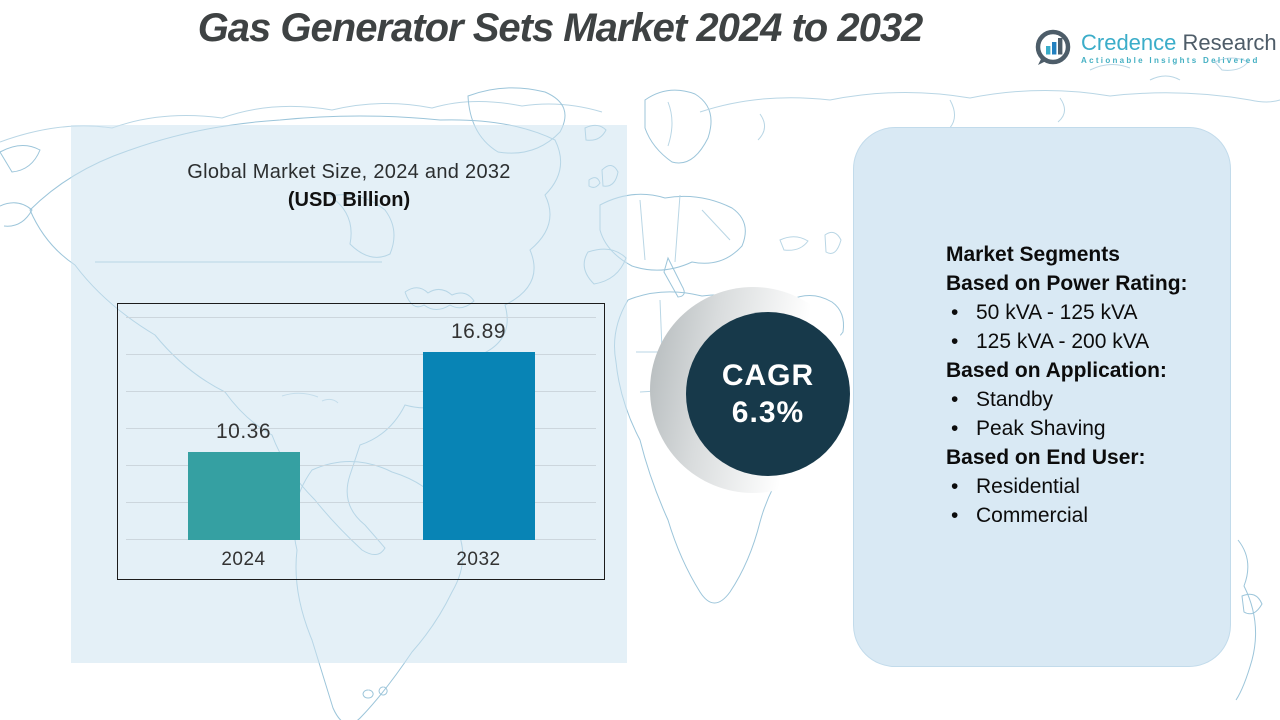 The height and width of the screenshot is (720, 1280). I want to click on bar-2032, so click(478, 446).